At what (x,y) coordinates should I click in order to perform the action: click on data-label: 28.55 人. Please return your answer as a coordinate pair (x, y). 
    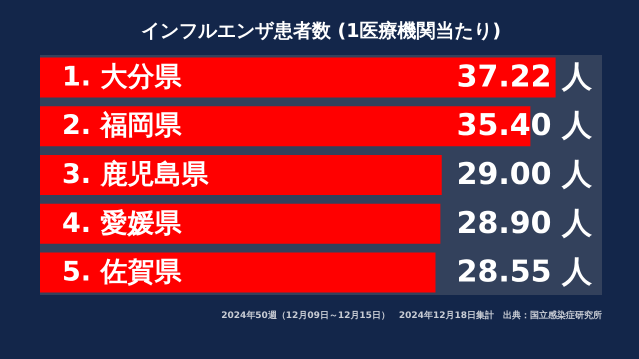
    Looking at the image, I should click on (524, 272).